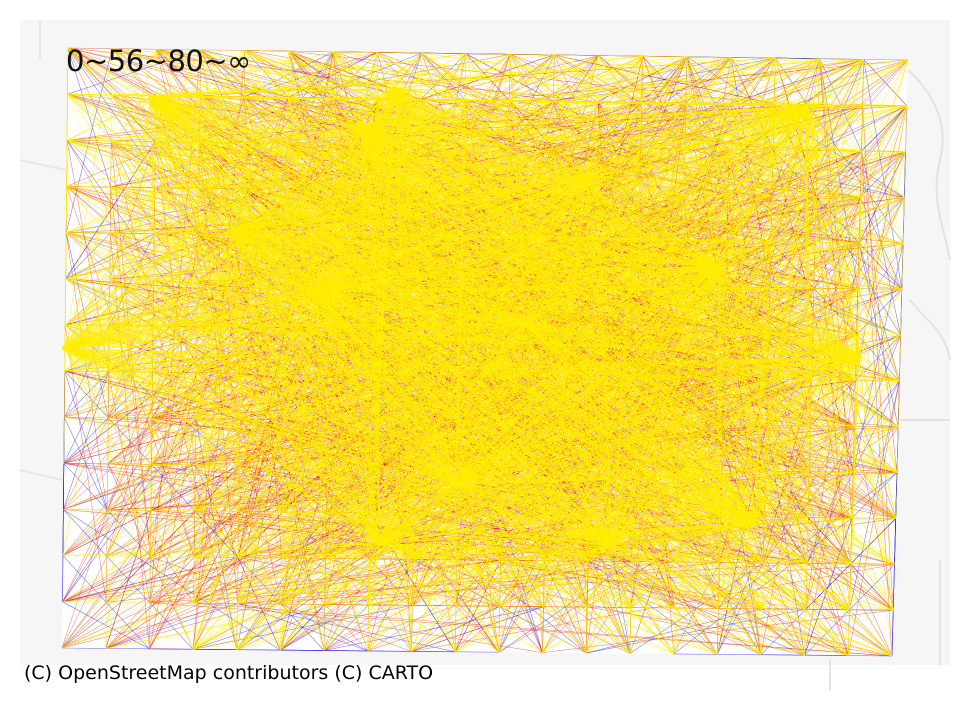  Describe the element at coordinates (43, 165) in the screenshot. I see `road` at that location.